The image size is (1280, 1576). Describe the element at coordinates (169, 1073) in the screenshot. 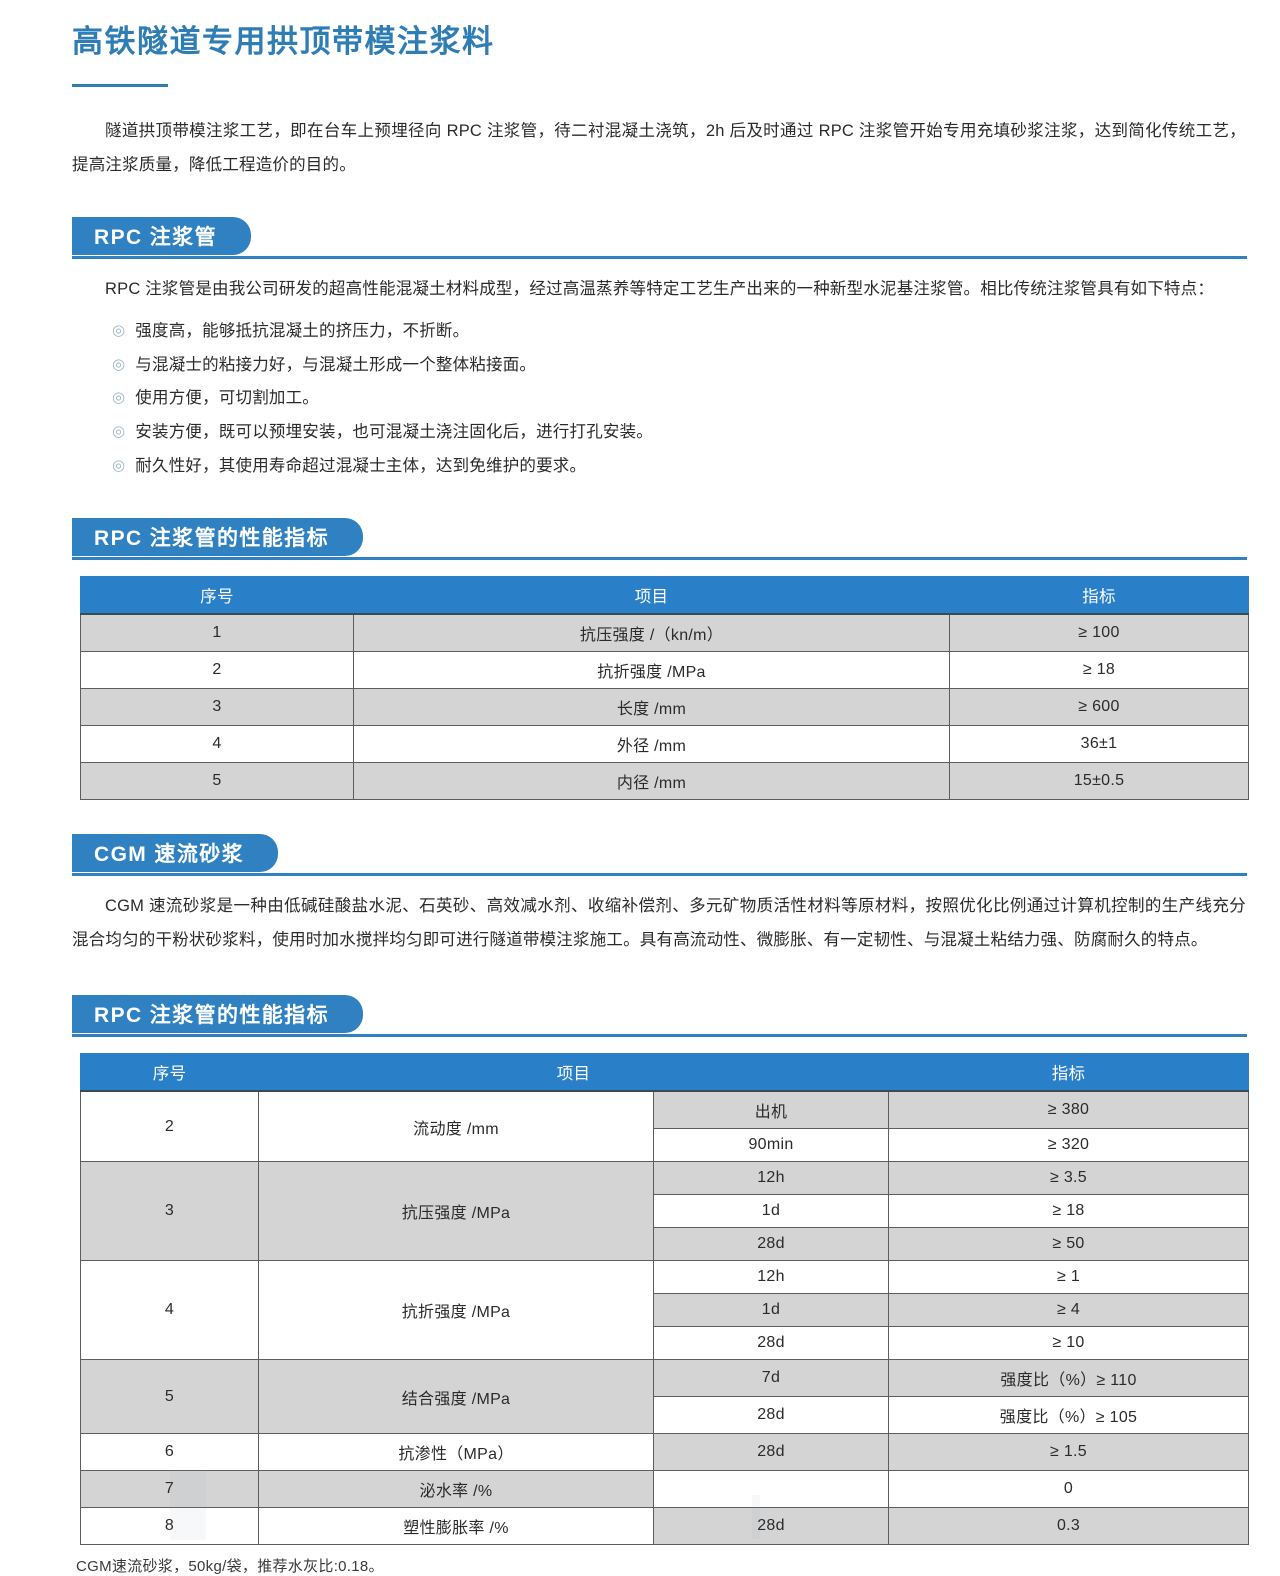

I see `column-header-no: 序号` at that location.